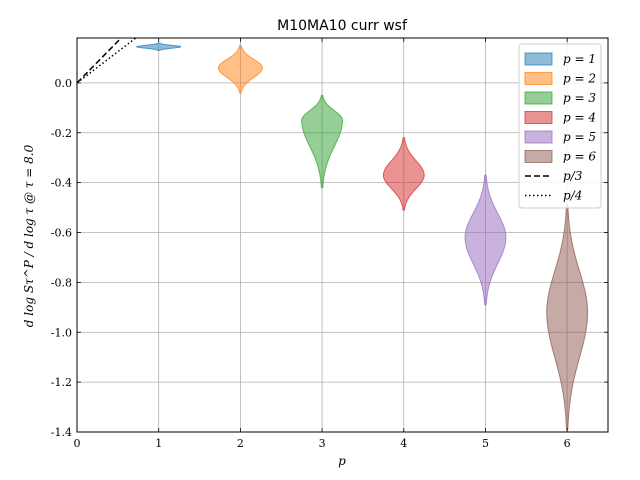  Describe the element at coordinates (322, 141) in the screenshot. I see `violin-p3` at that location.